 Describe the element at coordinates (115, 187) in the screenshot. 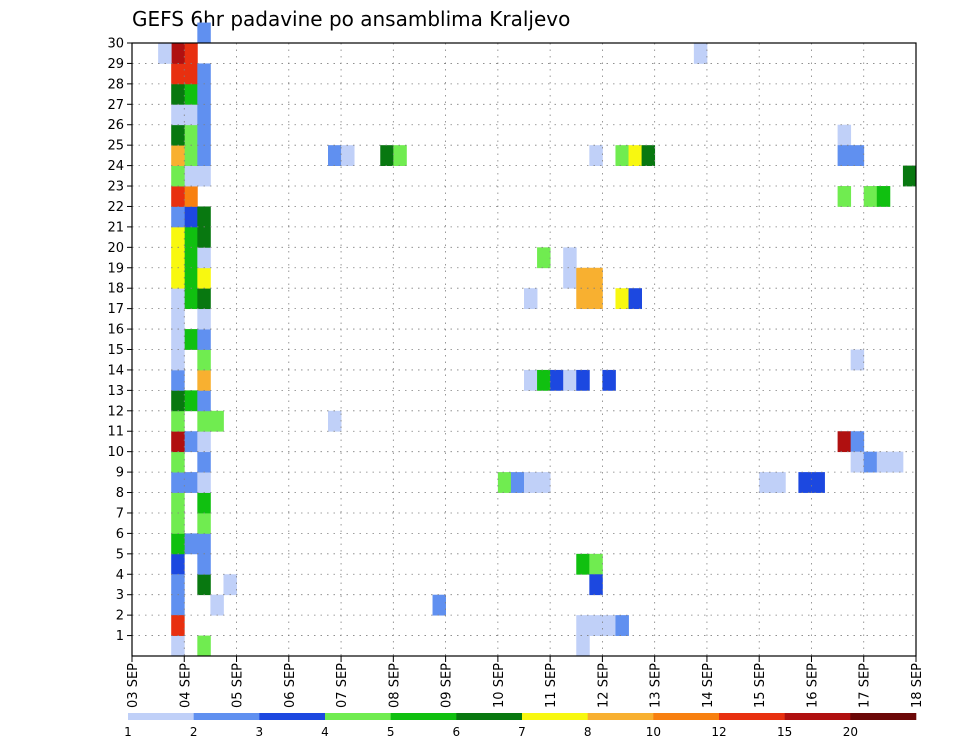

I see `y-tick-label: 23` at that location.